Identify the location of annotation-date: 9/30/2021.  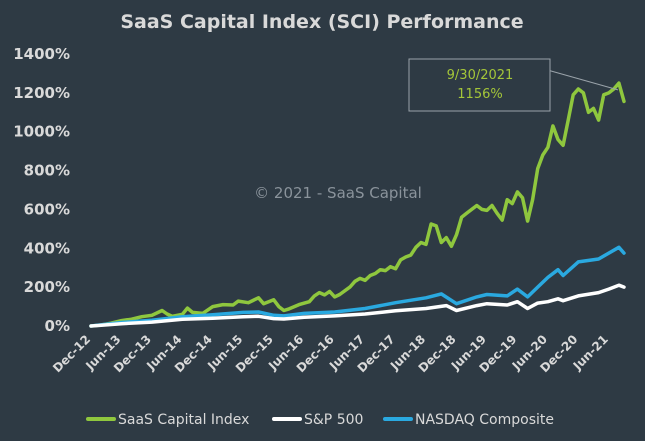
(480, 75).